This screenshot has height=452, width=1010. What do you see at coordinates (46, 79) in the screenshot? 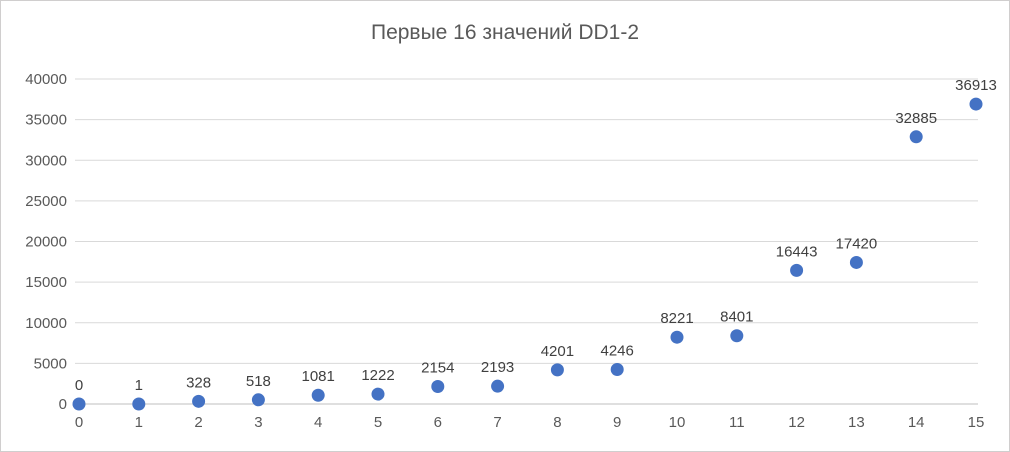
I see `y-tick-label: 40000` at bounding box center [46, 79].